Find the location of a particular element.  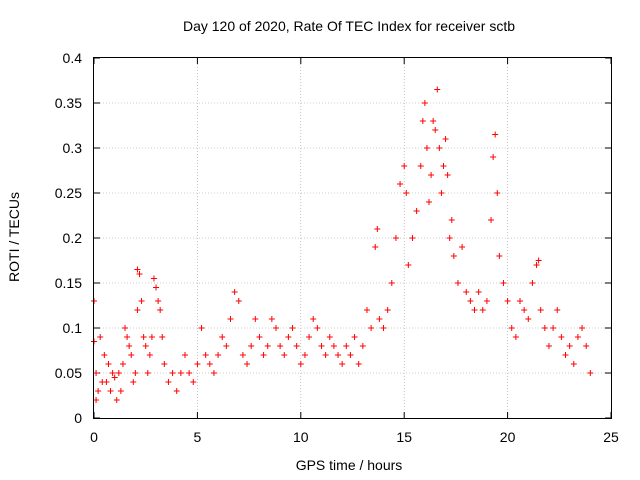

x-tick-label: 5 is located at coordinates (198, 437).